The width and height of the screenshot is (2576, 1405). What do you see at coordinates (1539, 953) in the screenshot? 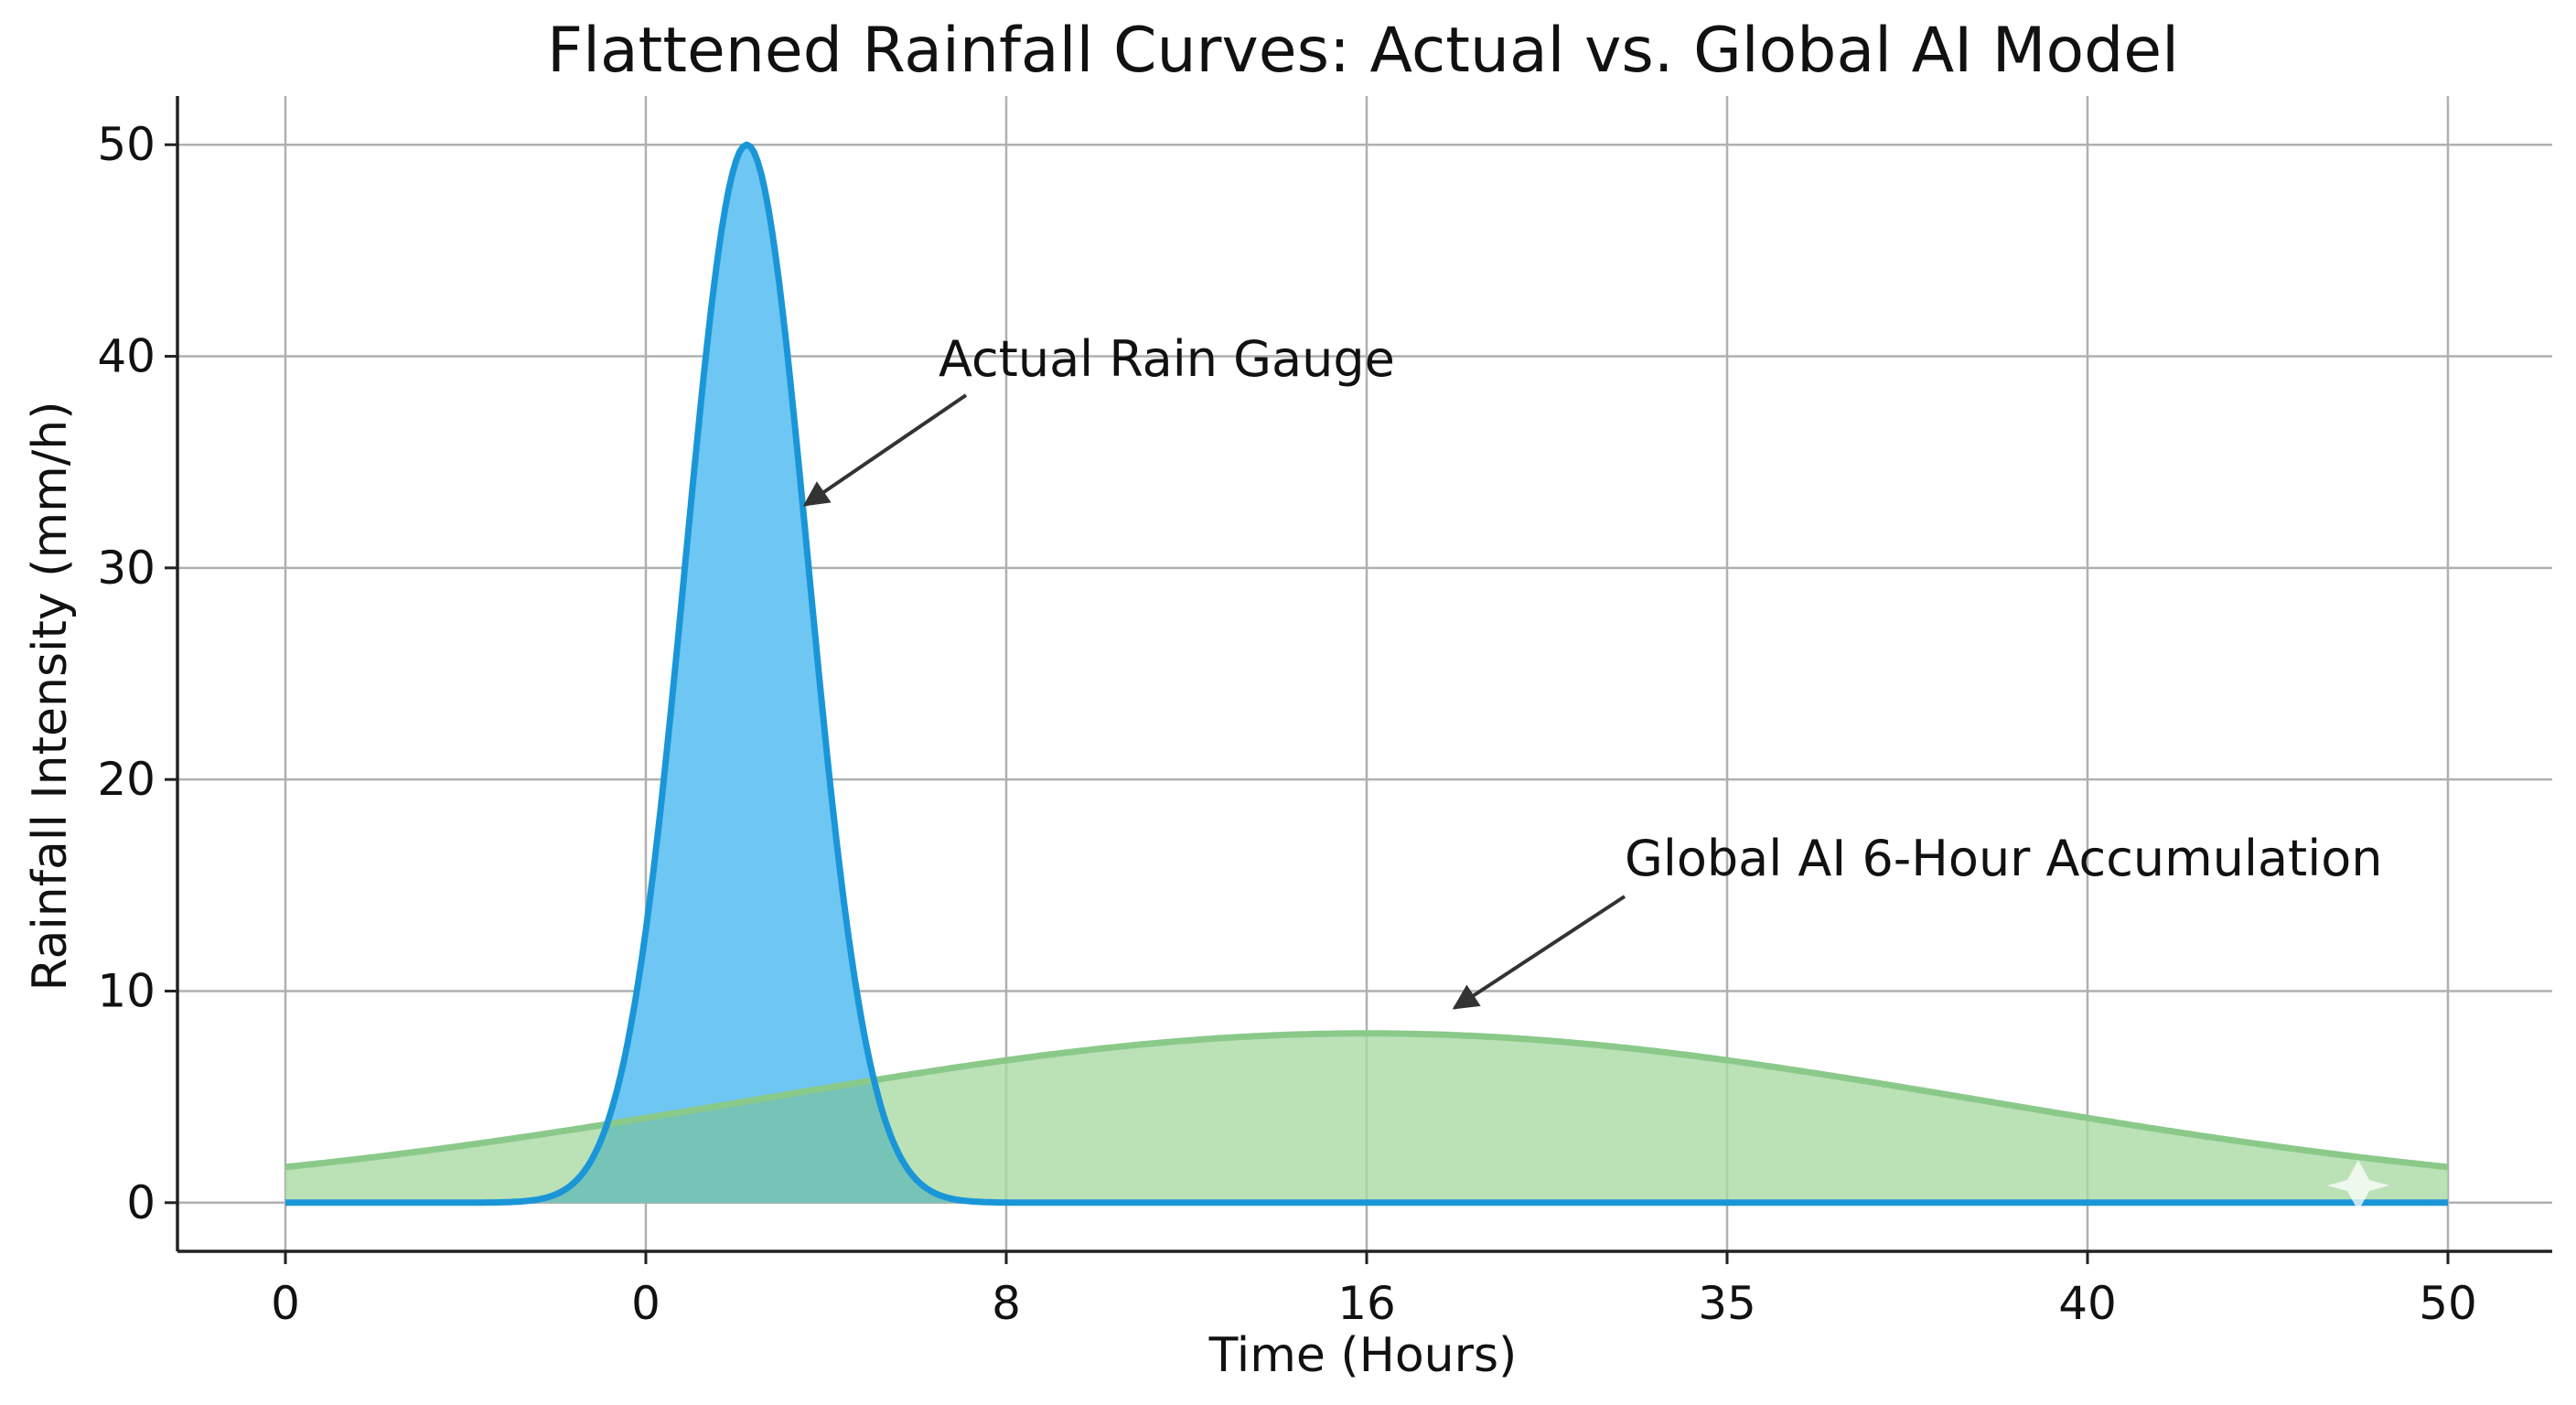
I see `annotation-arrow-global-ai` at bounding box center [1539, 953].